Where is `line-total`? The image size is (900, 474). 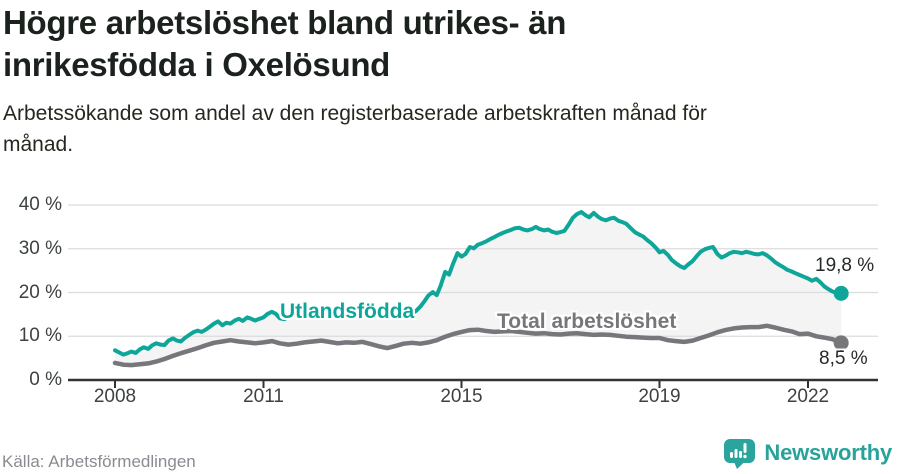 line-total is located at coordinates (478, 345).